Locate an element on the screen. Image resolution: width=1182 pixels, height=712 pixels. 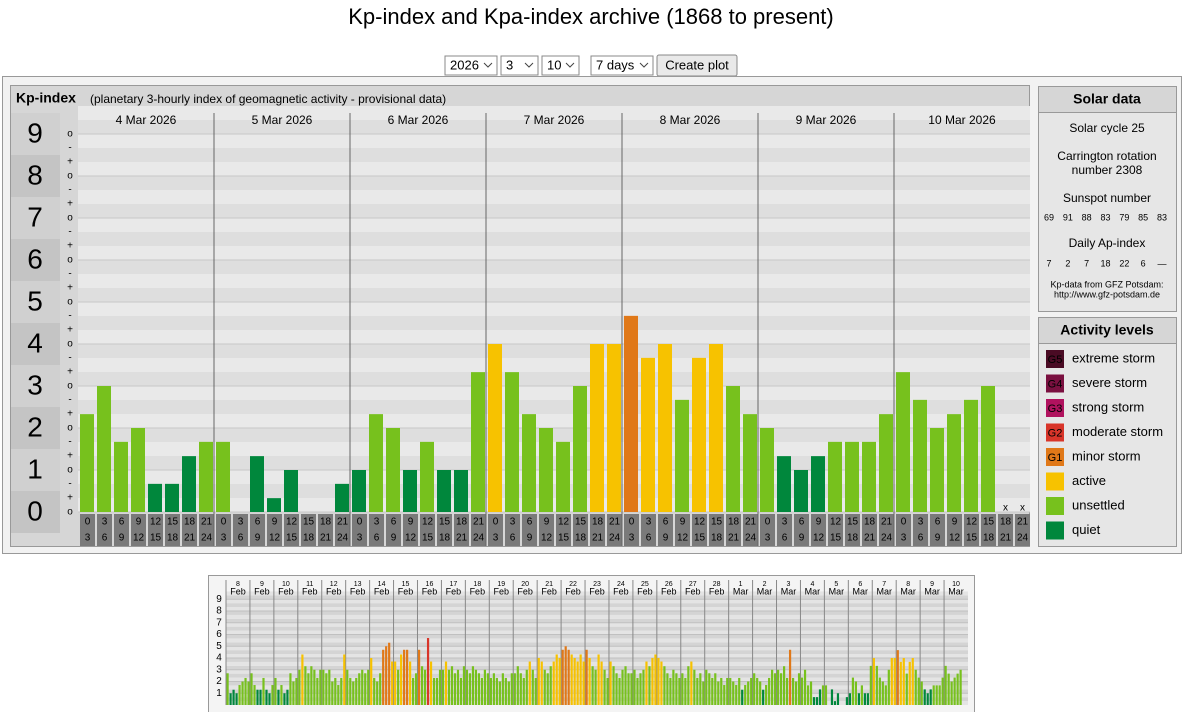
day-number: 5 is located at coordinates (836, 584).